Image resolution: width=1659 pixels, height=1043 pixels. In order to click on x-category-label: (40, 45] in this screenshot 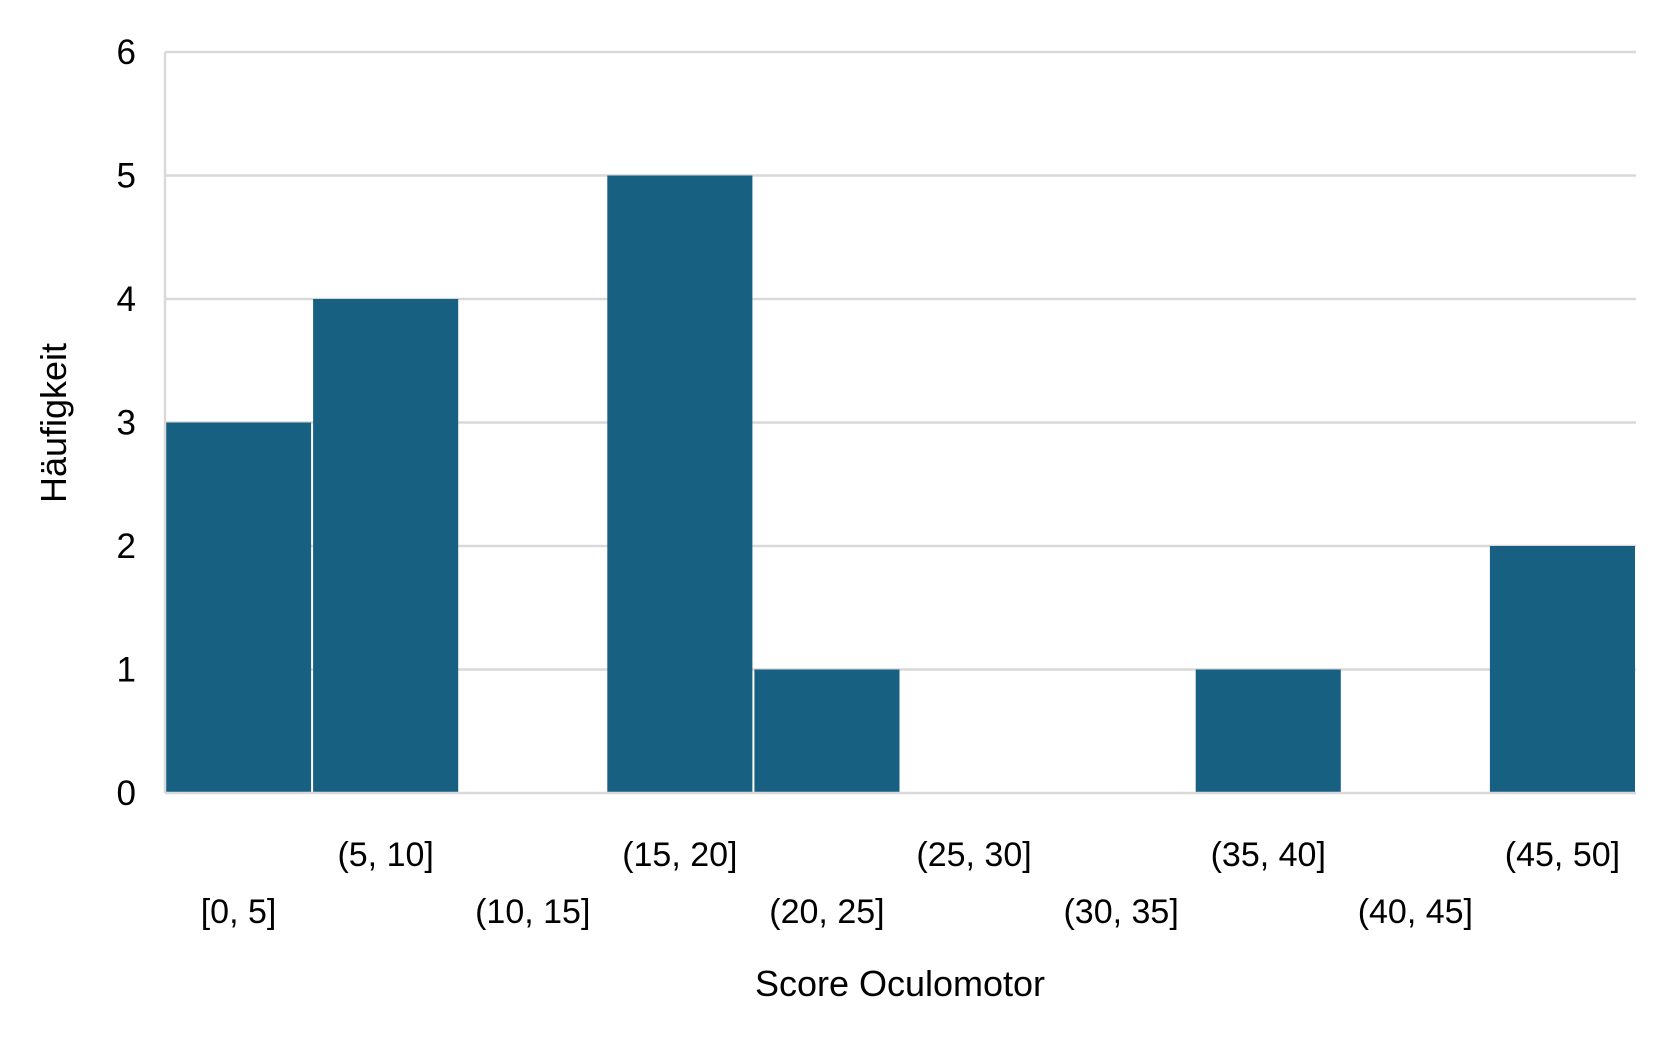, I will do `click(1415, 912)`.